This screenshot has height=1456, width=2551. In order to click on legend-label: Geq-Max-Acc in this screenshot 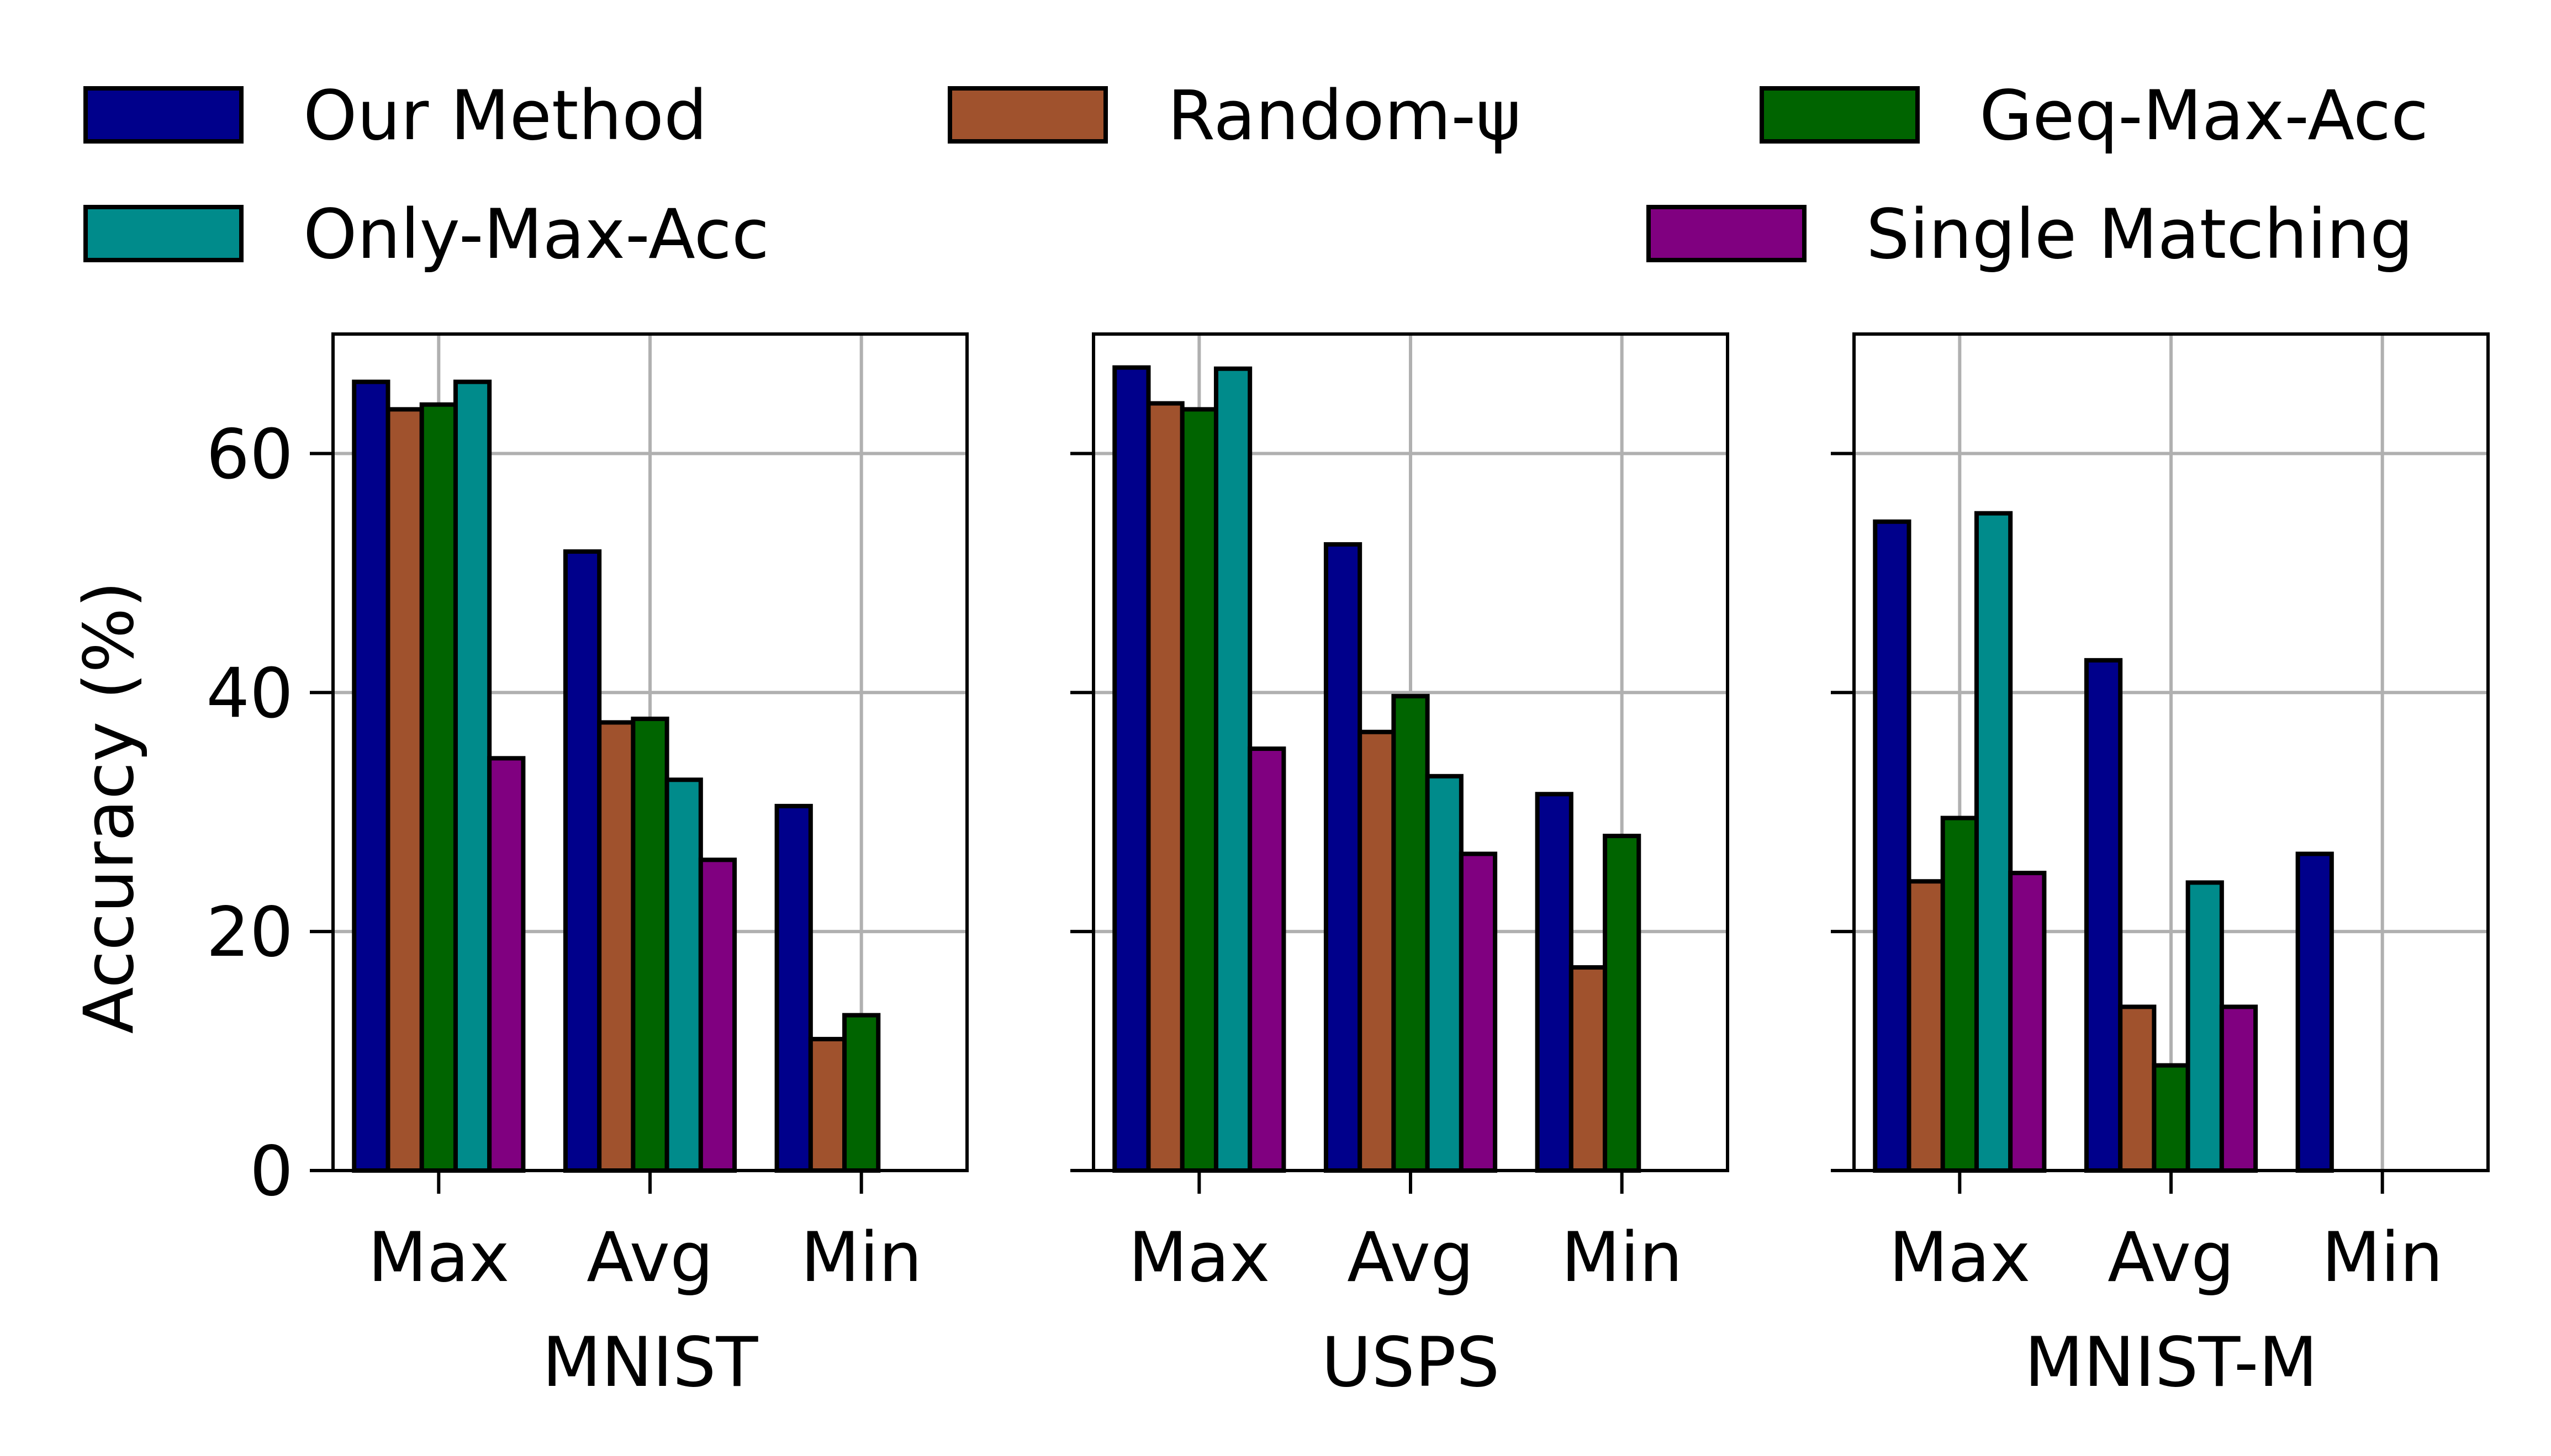, I will do `click(2204, 116)`.